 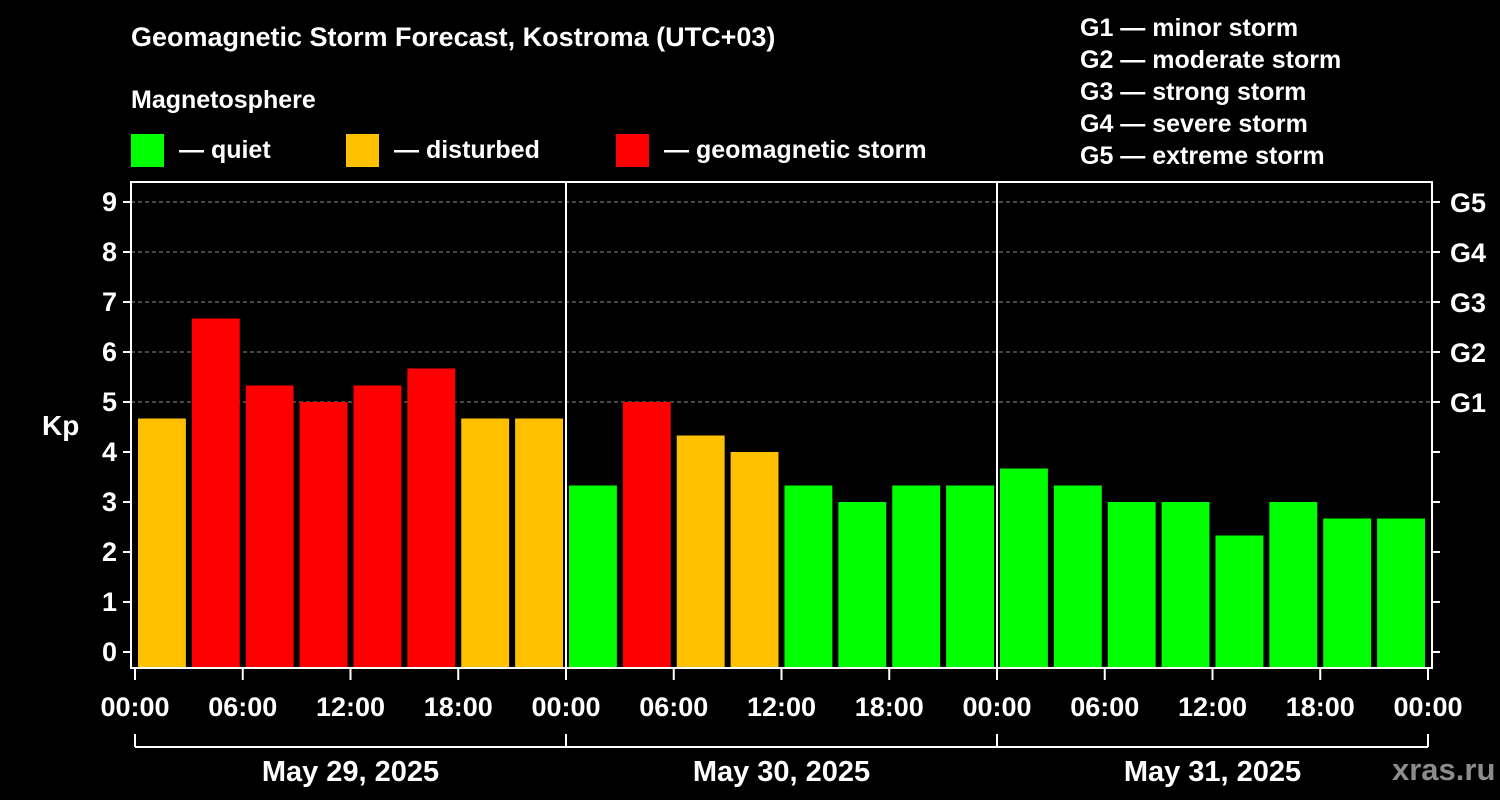 I want to click on legend-quiet: — quiet, so click(x=201, y=150).